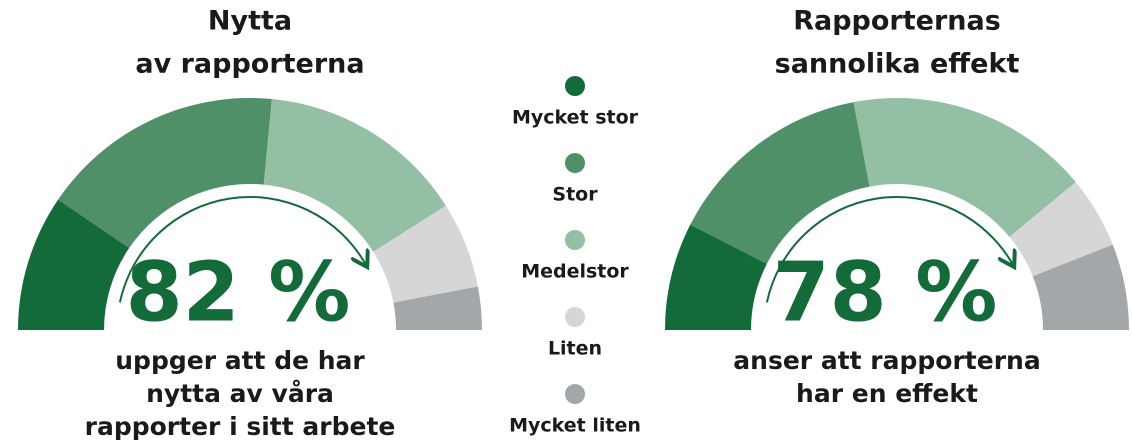 This screenshot has width=1132, height=446. What do you see at coordinates (249, 64) in the screenshot?
I see `gauge-title: av rapporterna` at bounding box center [249, 64].